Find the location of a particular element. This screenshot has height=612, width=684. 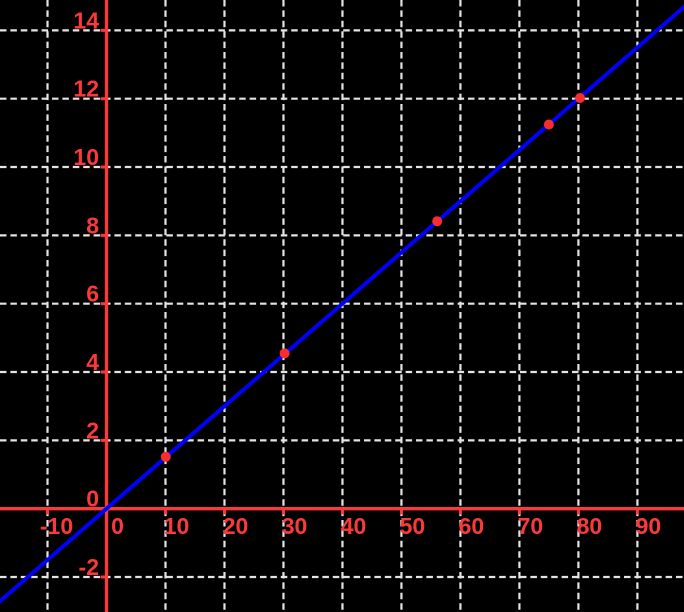

svg-text: 8 is located at coordinates (92, 225).